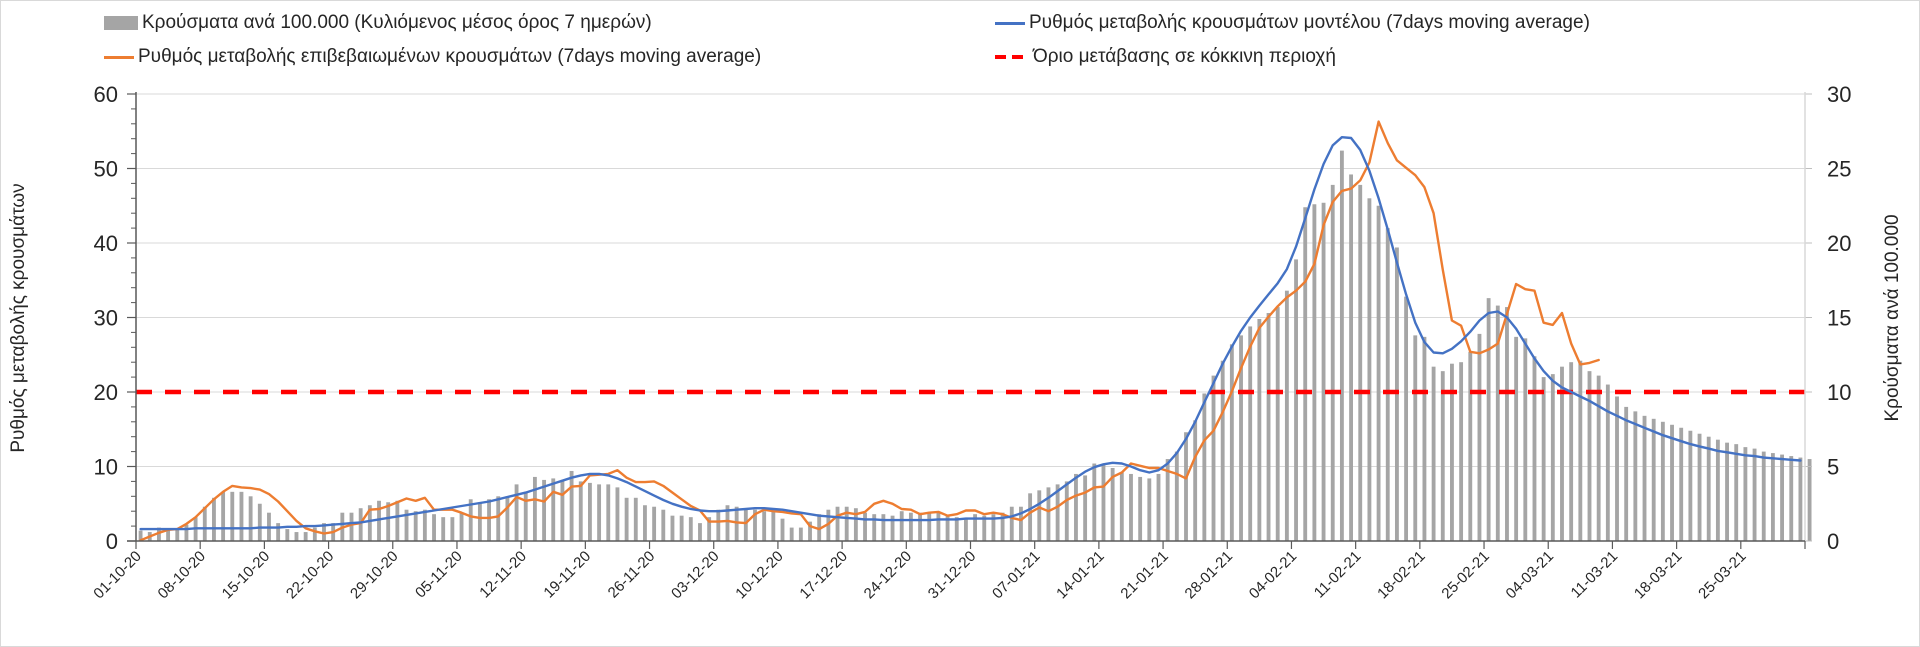 This screenshot has width=1920, height=647. Describe the element at coordinates (1465, 575) in the screenshot. I see `x-tick-label: 25-02-21` at that location.